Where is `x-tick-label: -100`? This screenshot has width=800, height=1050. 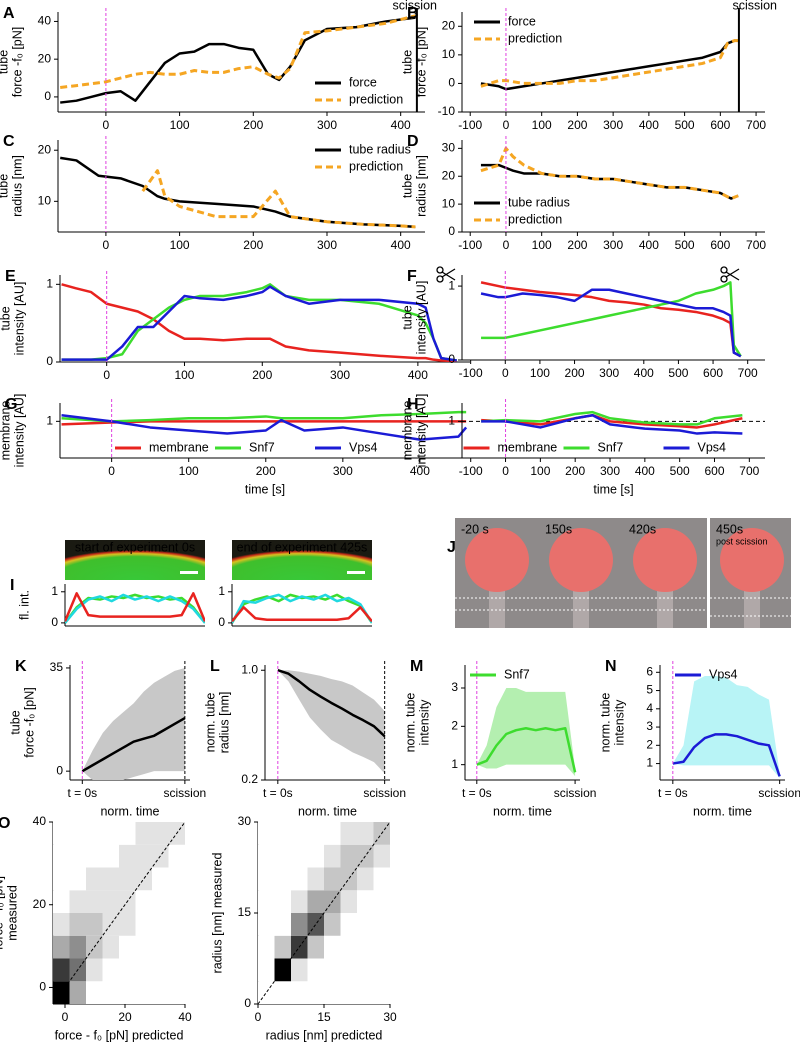
x-tick-label: -100 is located at coordinates (470, 245).